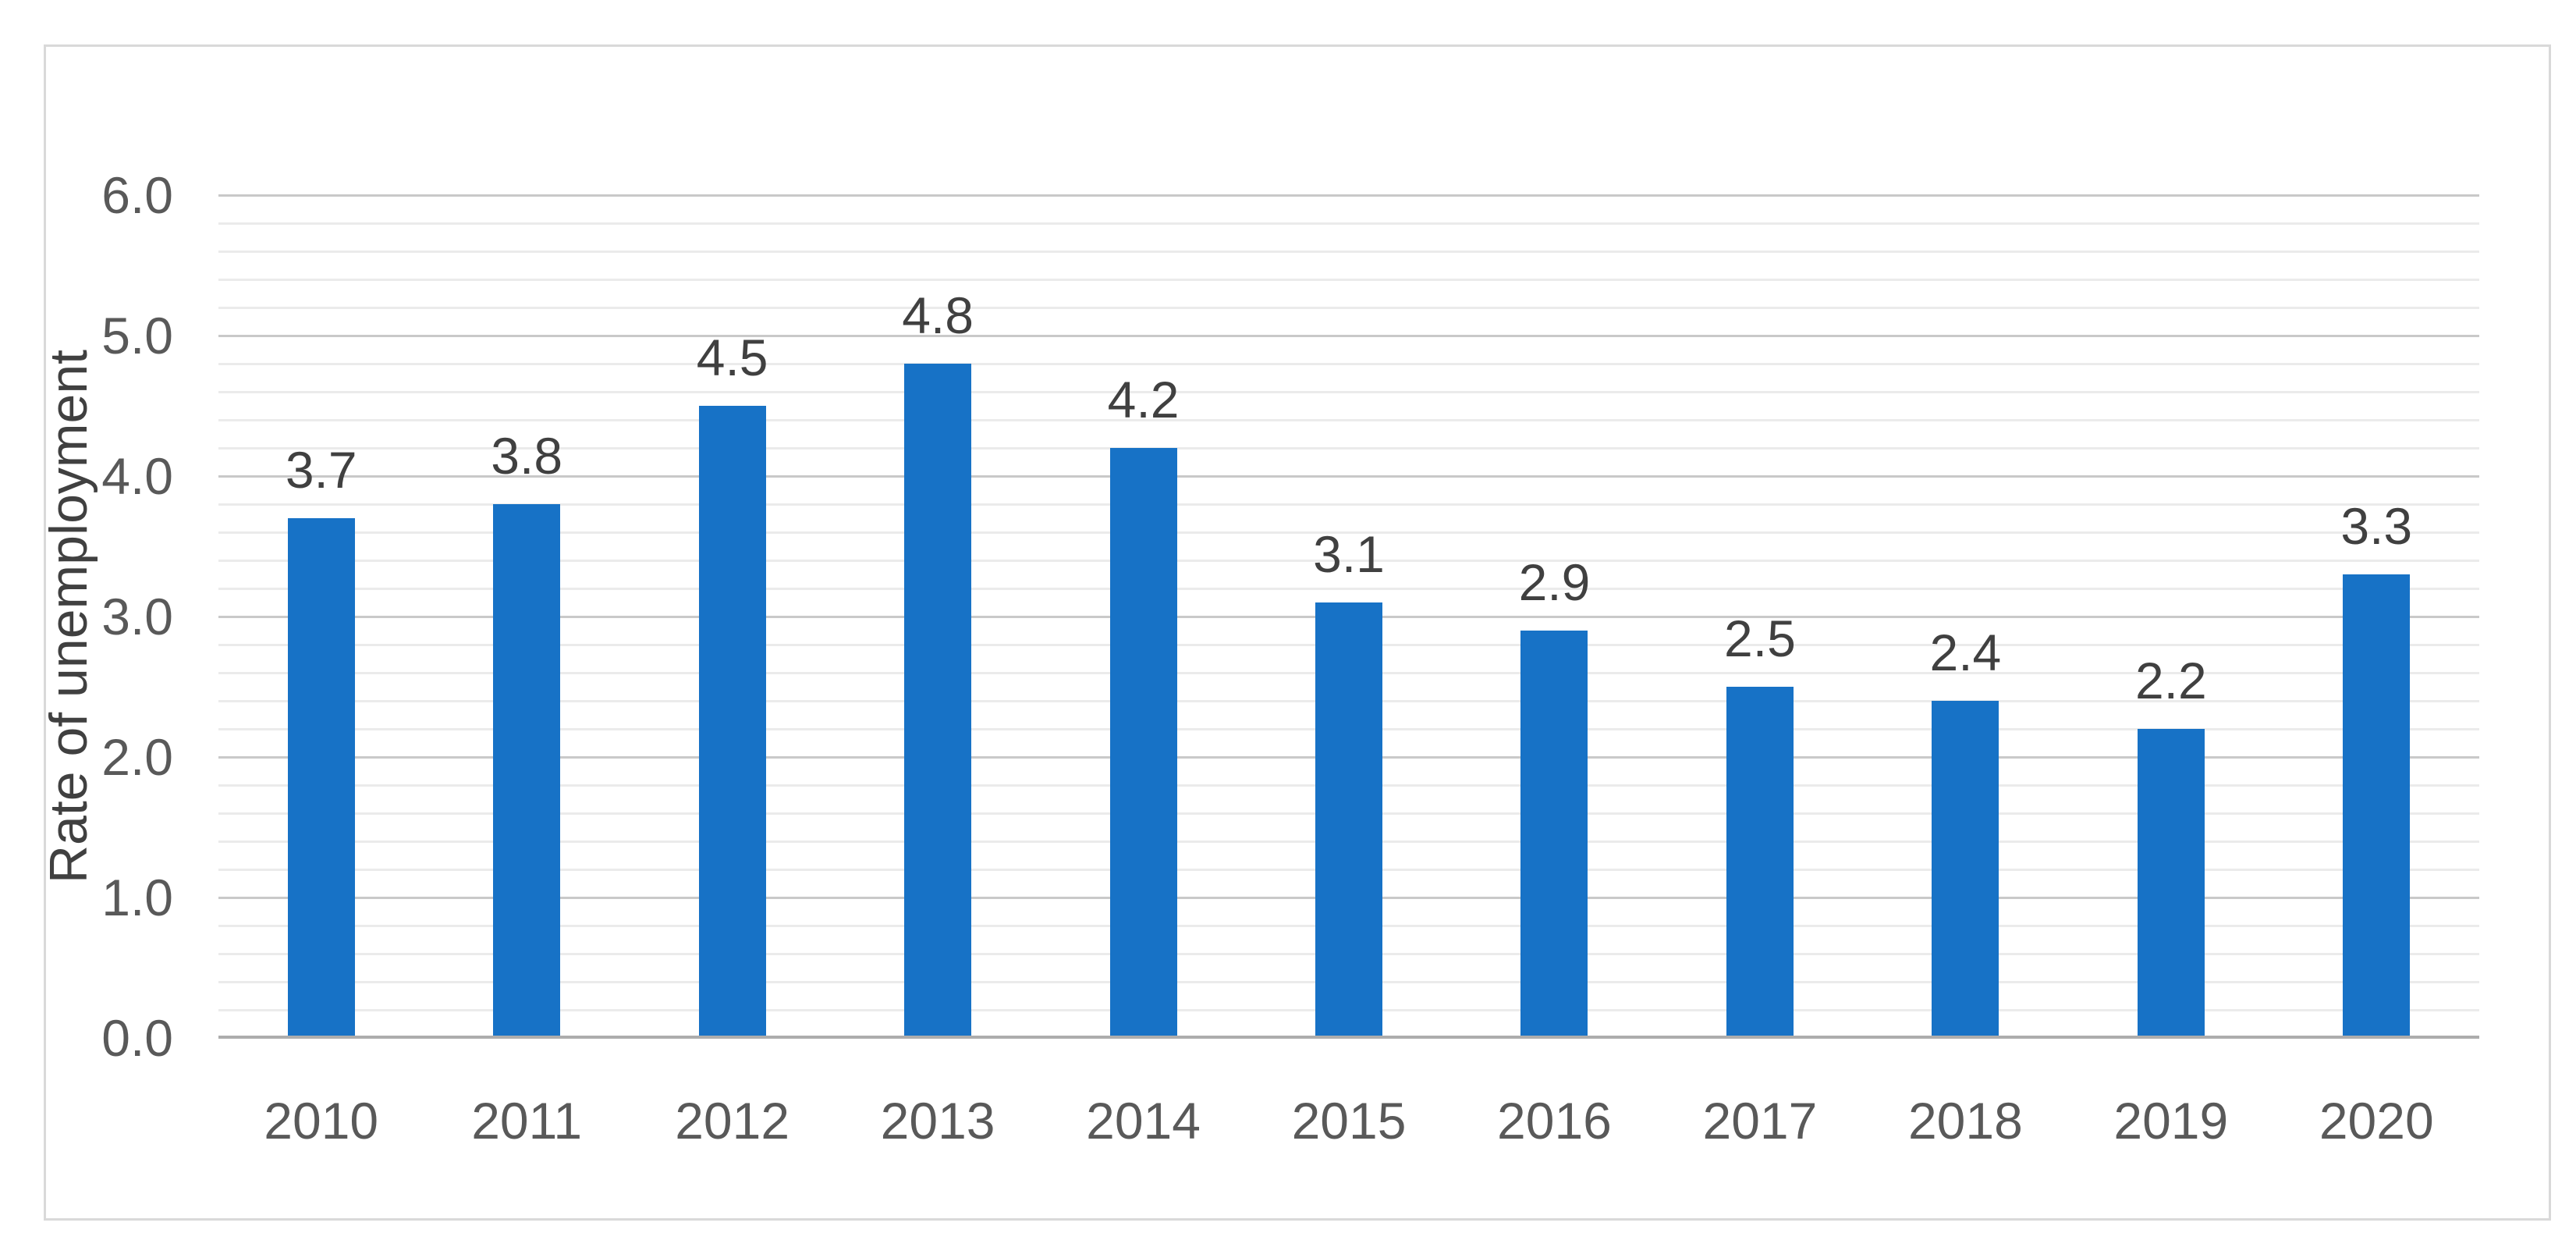 The height and width of the screenshot is (1251, 2576). I want to click on bar-2015, so click(1348, 820).